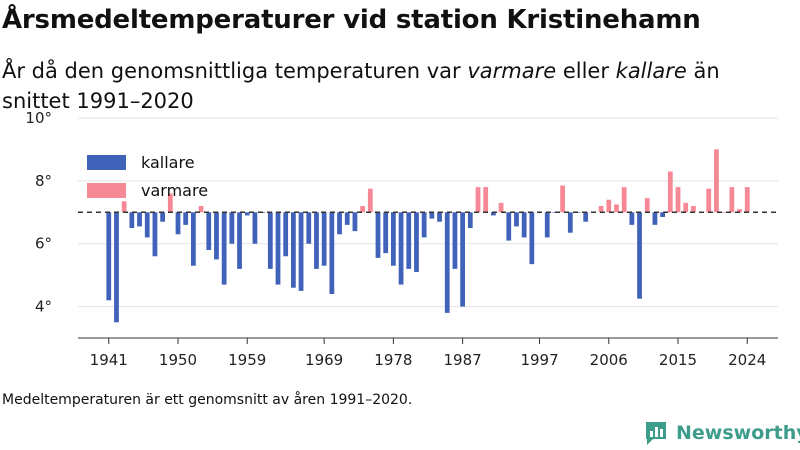 This screenshot has height=450, width=800. What do you see at coordinates (463, 360) in the screenshot?
I see `x-tick-label-1987: 1987` at bounding box center [463, 360].